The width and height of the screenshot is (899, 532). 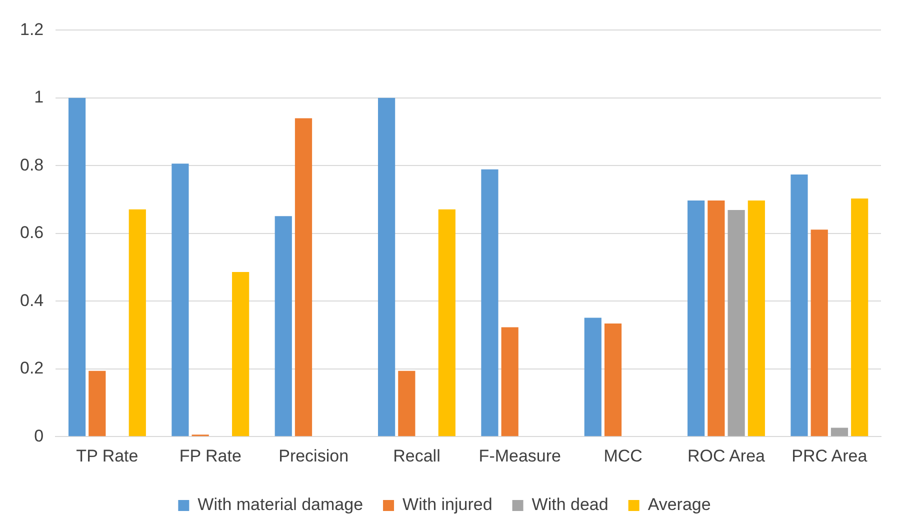 What do you see at coordinates (623, 456) in the screenshot?
I see `x-tick-label: MCC` at bounding box center [623, 456].